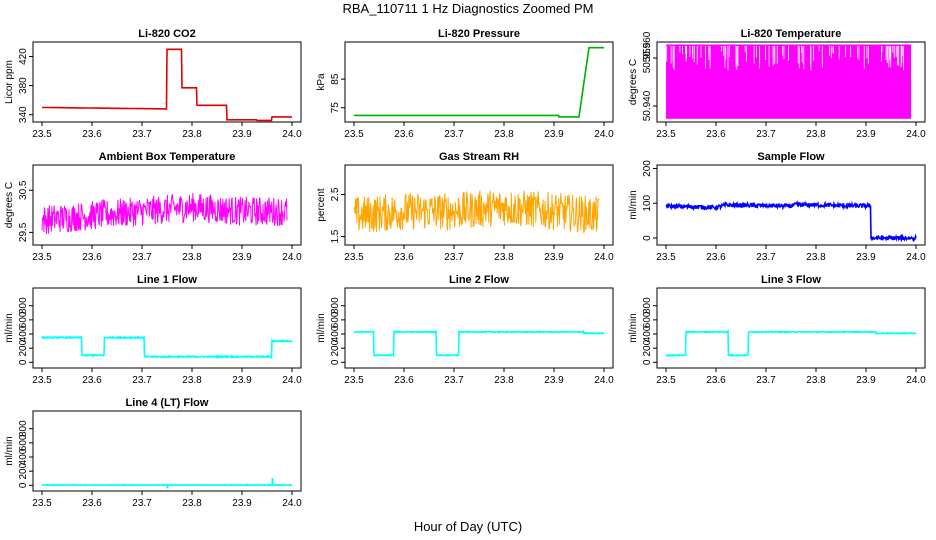 The image size is (936, 540). What do you see at coordinates (335, 194) in the screenshot?
I see `y-tick-label: 2.5` at bounding box center [335, 194].